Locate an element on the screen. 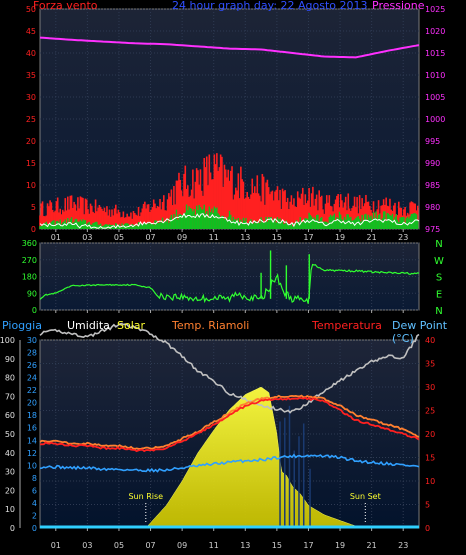 The height and width of the screenshot is (555, 466). pressure-tick-label: 990 is located at coordinates (432, 163).